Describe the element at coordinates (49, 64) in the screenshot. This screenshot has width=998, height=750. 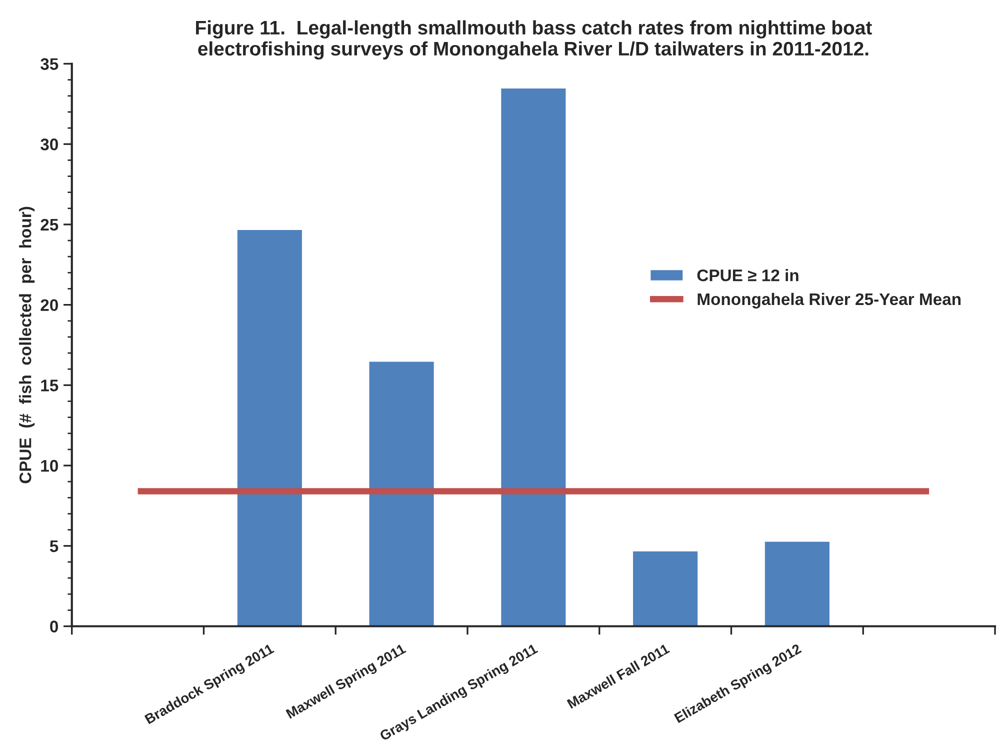
I see `y-tick-label: 35` at that location.